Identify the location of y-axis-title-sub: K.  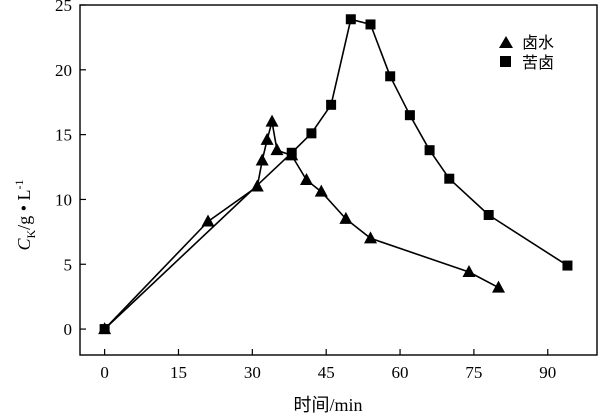
(31, 233).